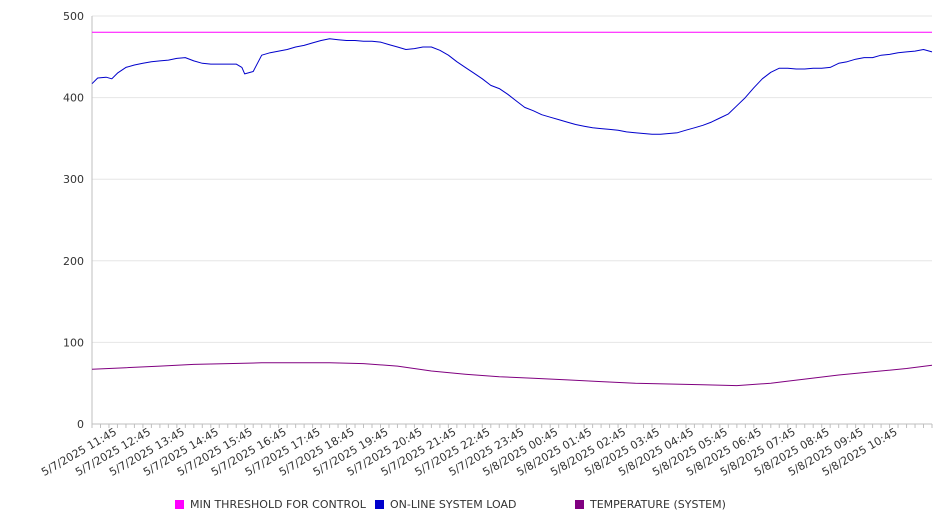 Image resolution: width=946 pixels, height=526 pixels. I want to click on y-tick-label: 100, so click(73, 342).